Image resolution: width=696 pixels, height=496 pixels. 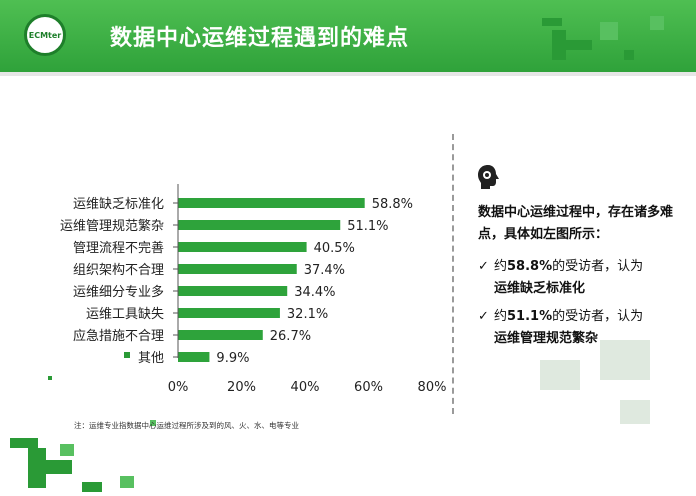 What do you see at coordinates (241, 387) in the screenshot?
I see `x-tick-label: 20%` at bounding box center [241, 387].